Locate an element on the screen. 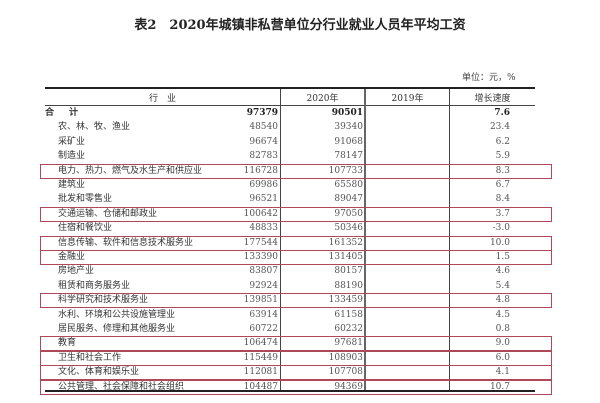 The height and width of the screenshot is (403, 600). industry-name: 公共管理、社会保障和社会组织 is located at coordinates (121, 386).